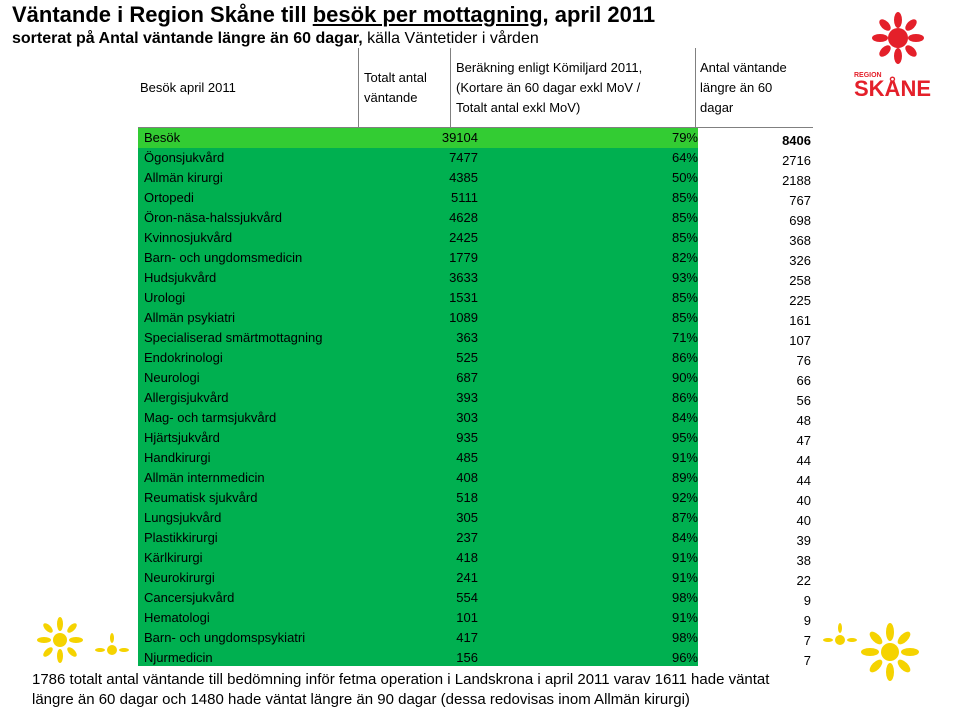  I want to click on row-total: 393, so click(467, 397).